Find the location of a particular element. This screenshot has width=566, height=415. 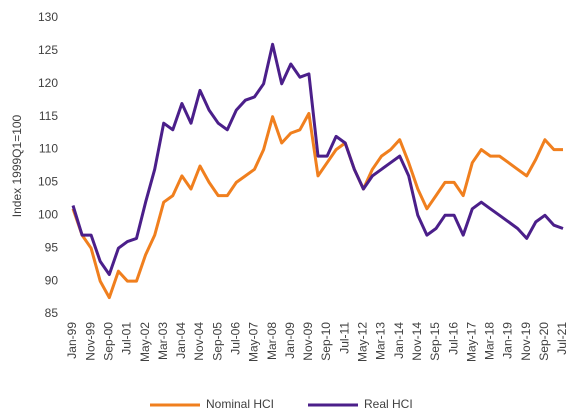

x-tick-label: Jan-14 is located at coordinates (399, 340).